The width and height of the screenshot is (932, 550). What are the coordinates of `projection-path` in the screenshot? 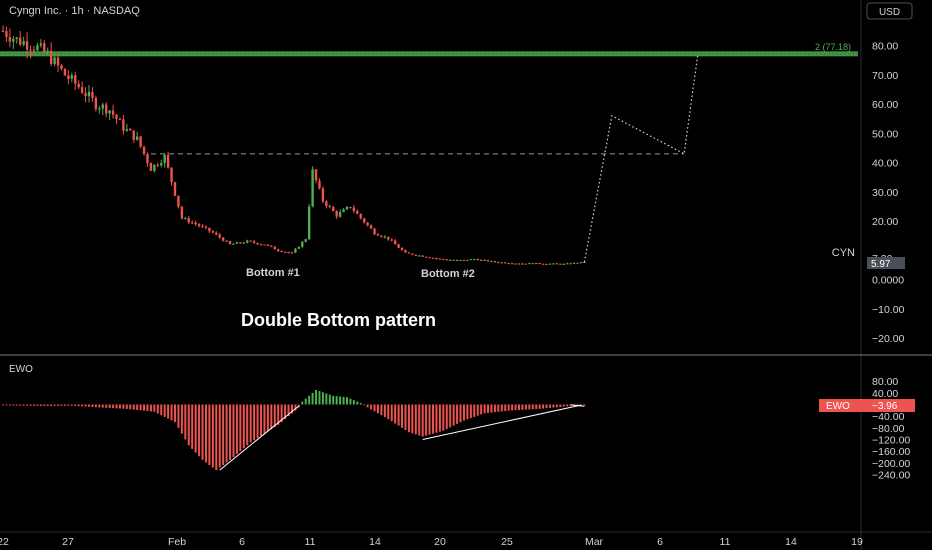 It's located at (641, 158).